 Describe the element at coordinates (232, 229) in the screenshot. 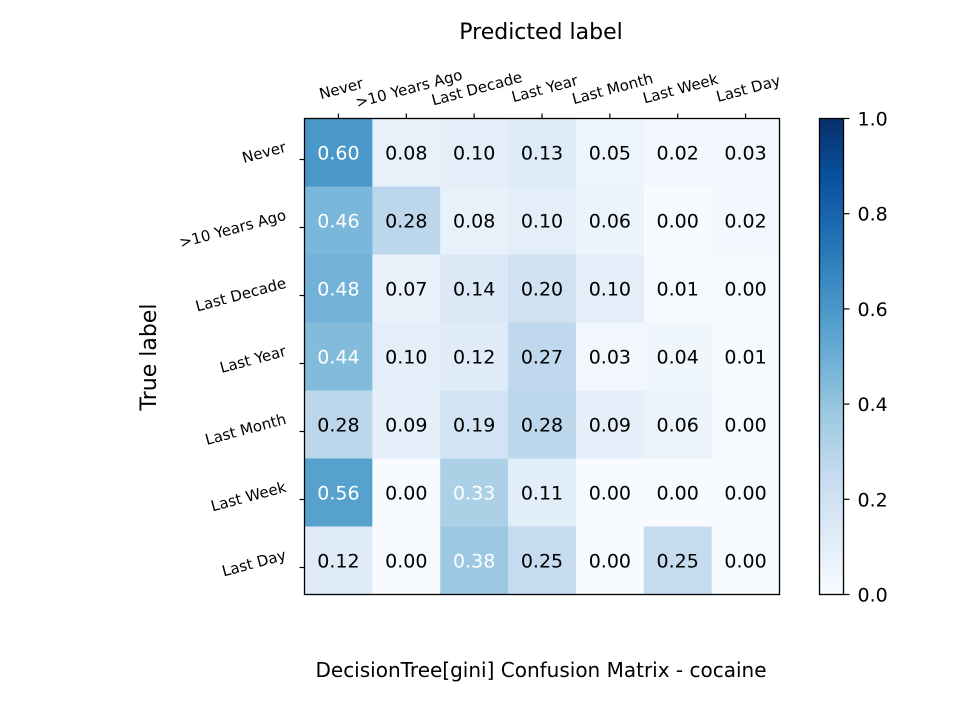

I see `y-tick-label: >10 Years Ago` at that location.